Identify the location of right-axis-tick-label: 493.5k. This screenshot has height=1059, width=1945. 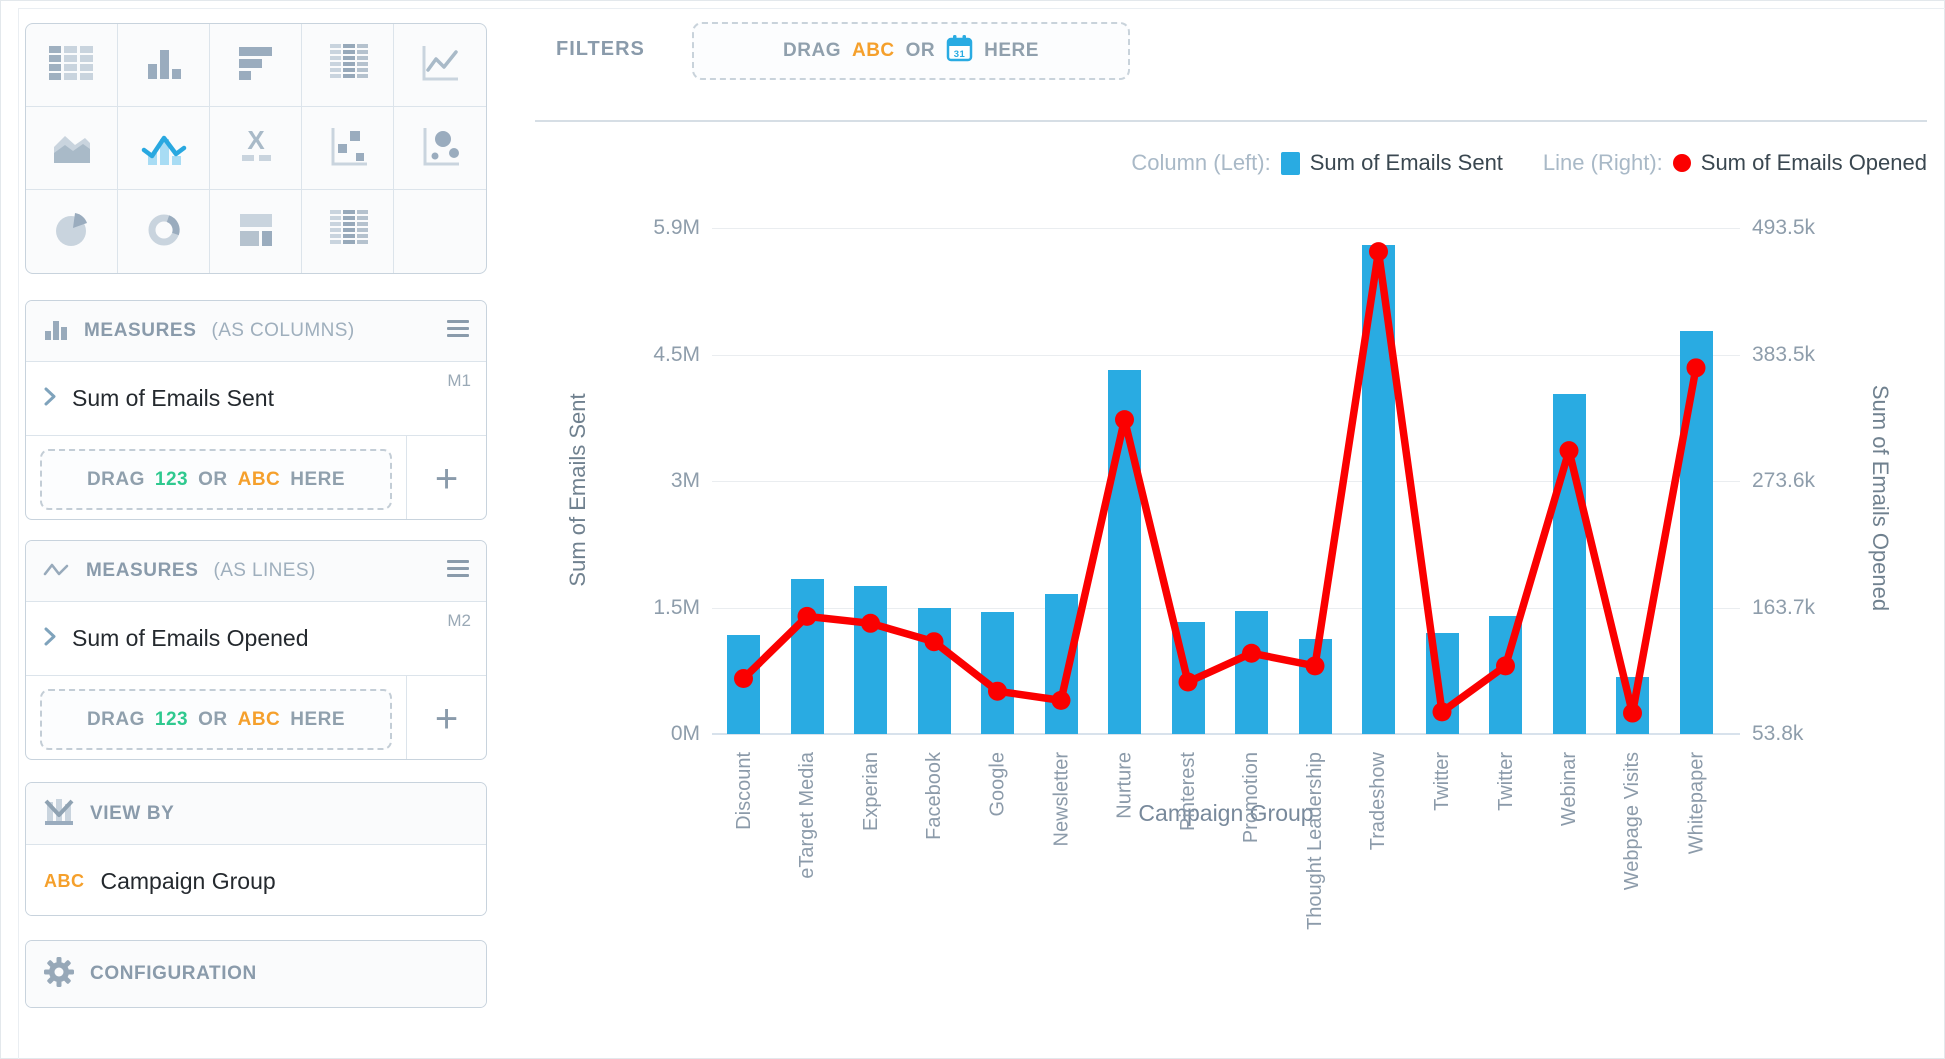
(1784, 227).